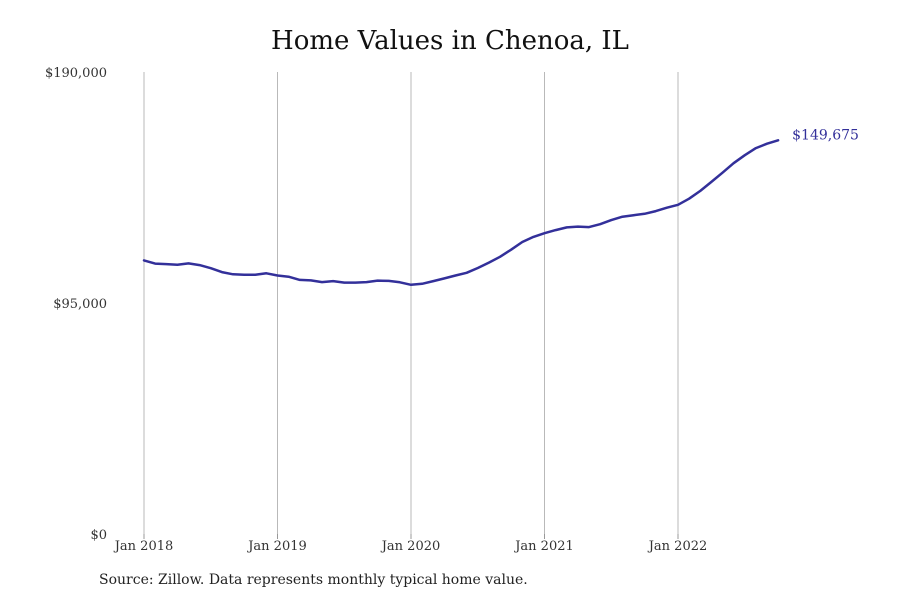 This screenshot has width=900, height=600. Describe the element at coordinates (143, 546) in the screenshot. I see `x-tick-label: Jan 2018` at that location.